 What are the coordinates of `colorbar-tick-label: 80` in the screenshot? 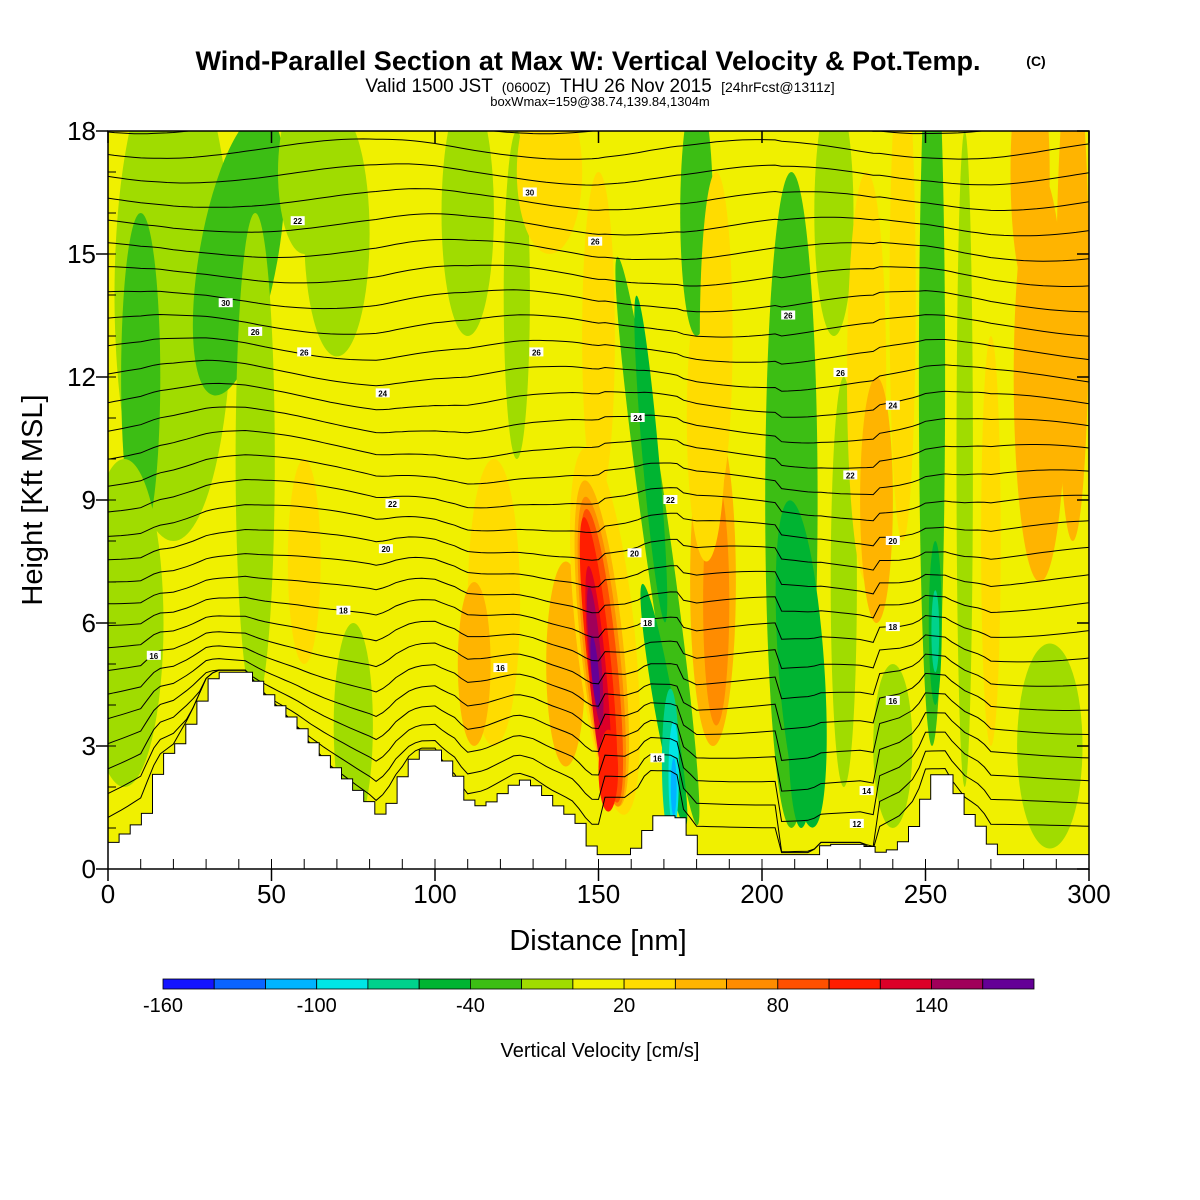 It's located at (778, 1006).